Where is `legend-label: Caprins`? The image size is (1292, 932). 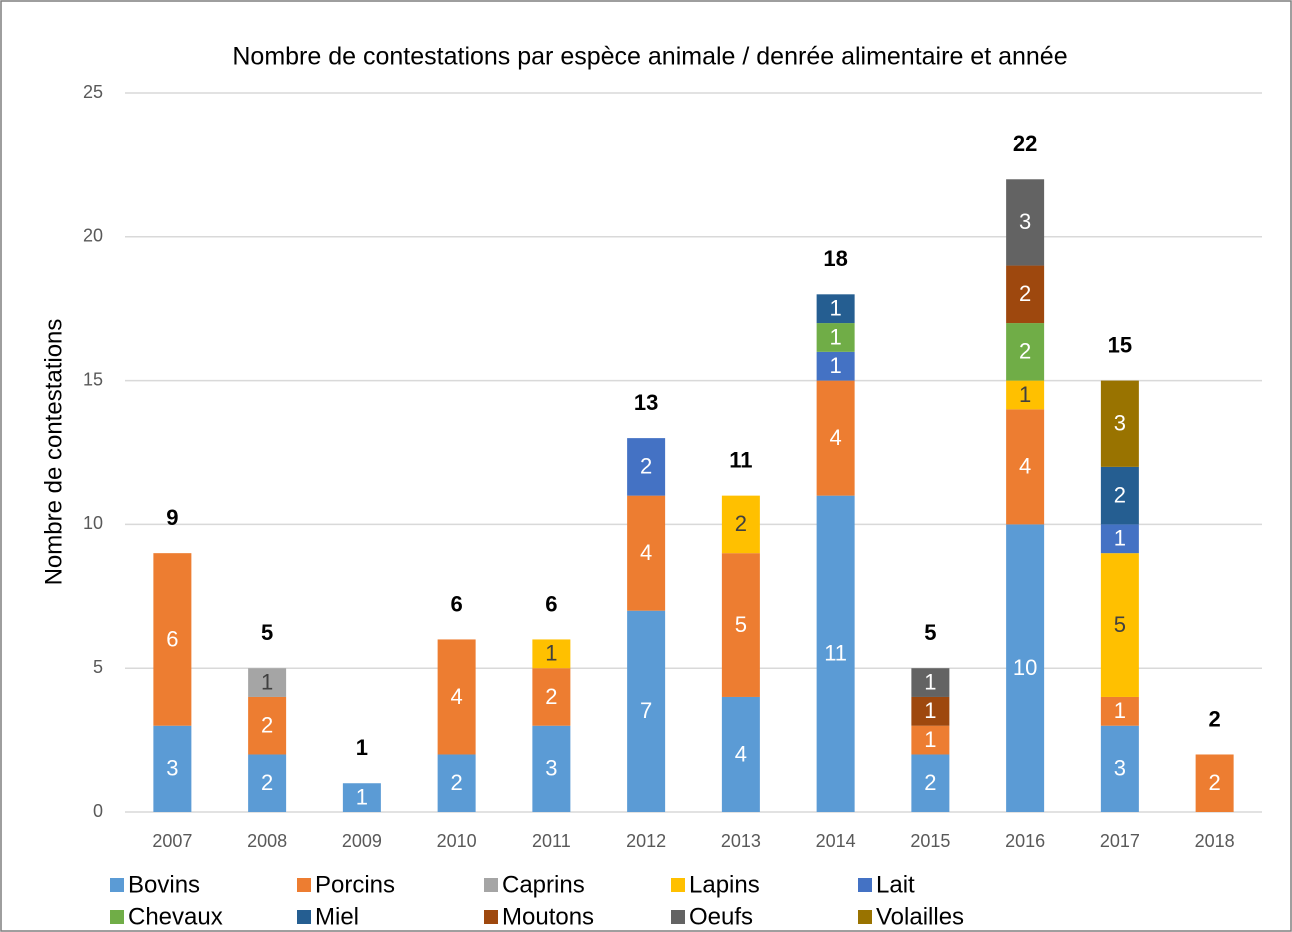 legend-label: Caprins is located at coordinates (543, 884).